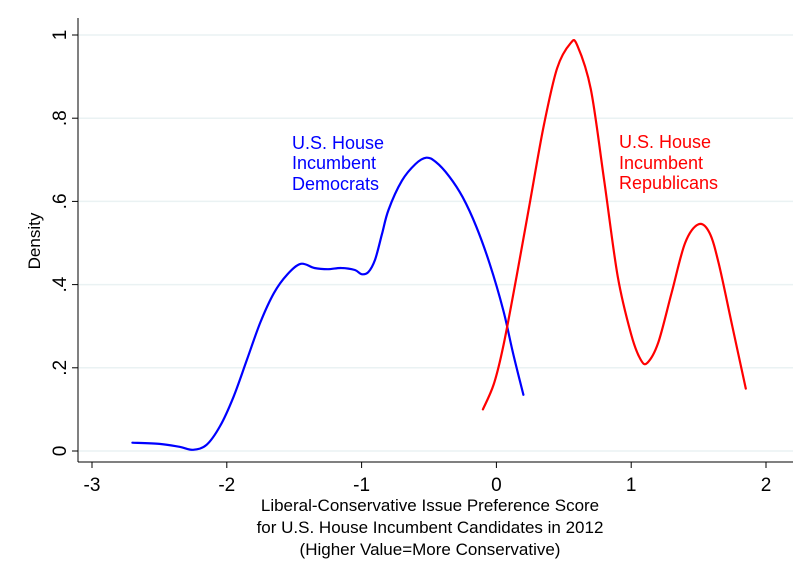  I want to click on y-tick-label-3: .6, so click(60, 201).